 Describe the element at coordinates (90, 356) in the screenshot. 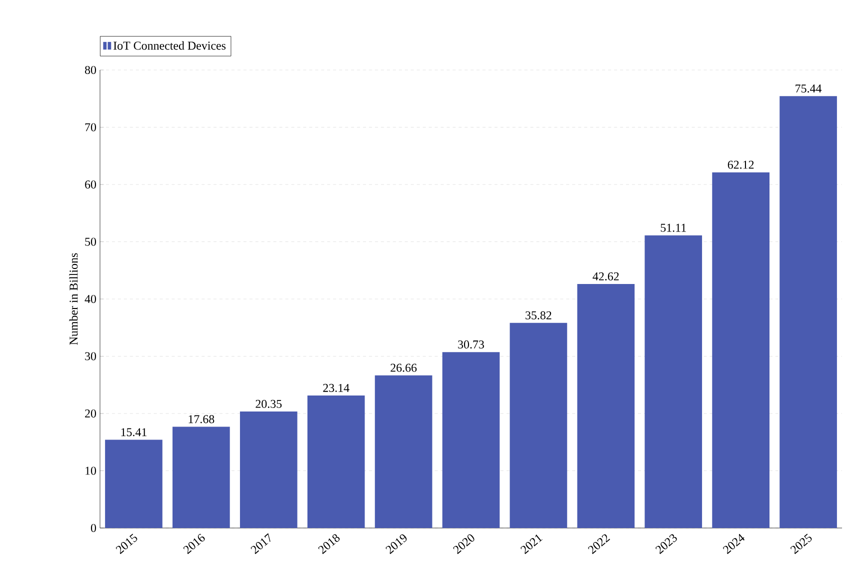

I see `y-tick-label: 30` at that location.